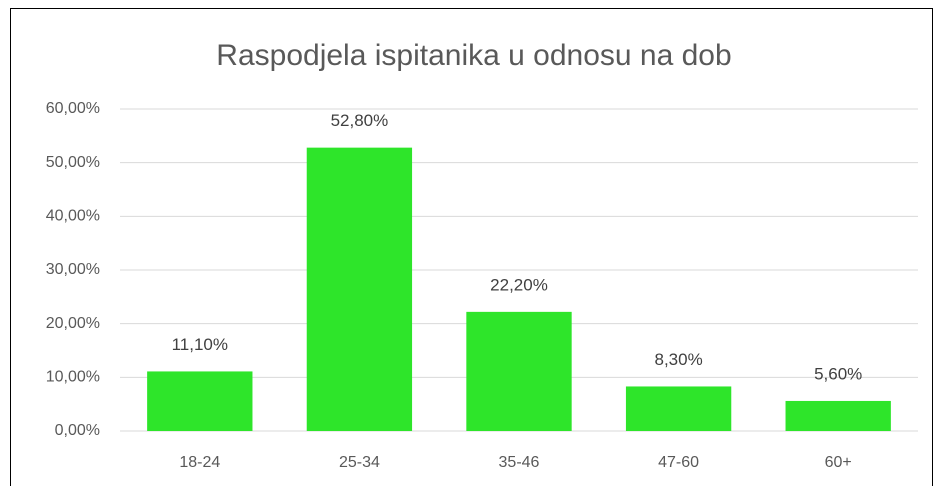 Image resolution: width=936 pixels, height=486 pixels. Describe the element at coordinates (360, 120) in the screenshot. I see `data-label: 52,80%` at that location.